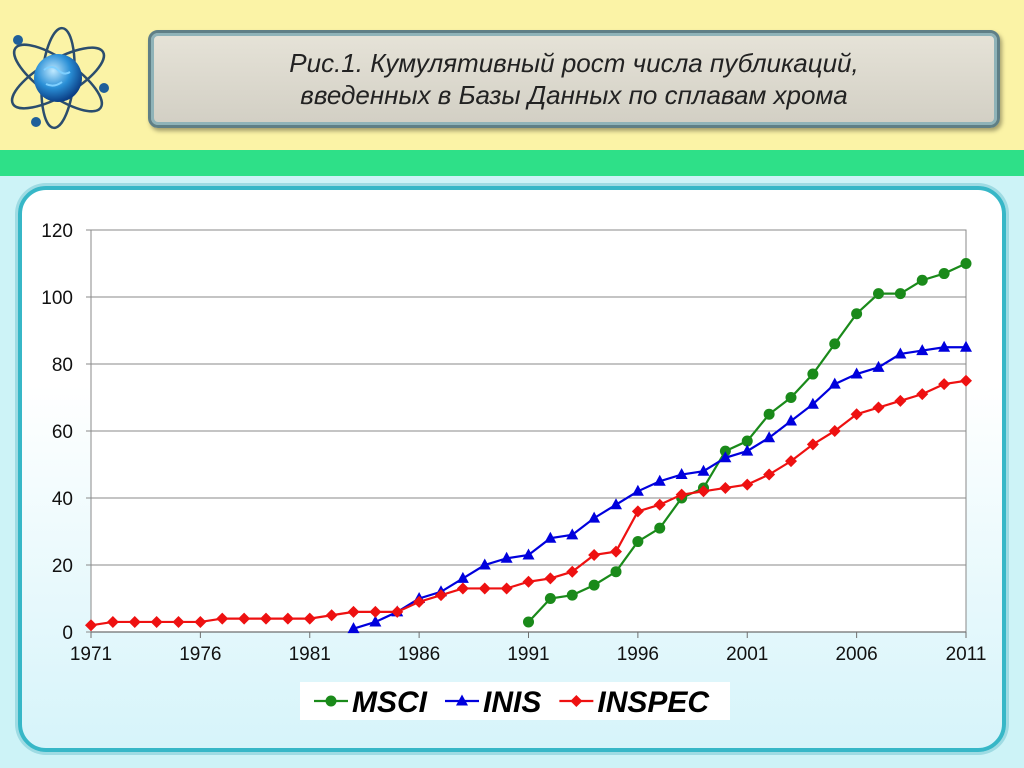 The image size is (1024, 768). I want to click on y-tick-label: 0, so click(67, 633).